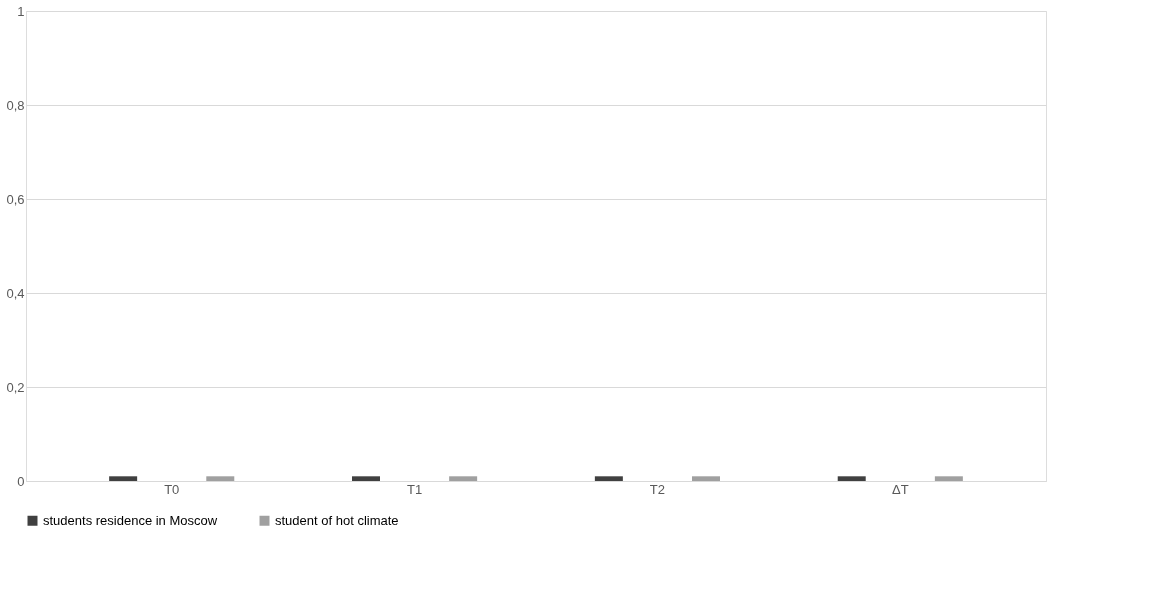 The width and height of the screenshot is (1159, 613). What do you see at coordinates (21, 481) in the screenshot?
I see `y-tick-label: 0` at bounding box center [21, 481].